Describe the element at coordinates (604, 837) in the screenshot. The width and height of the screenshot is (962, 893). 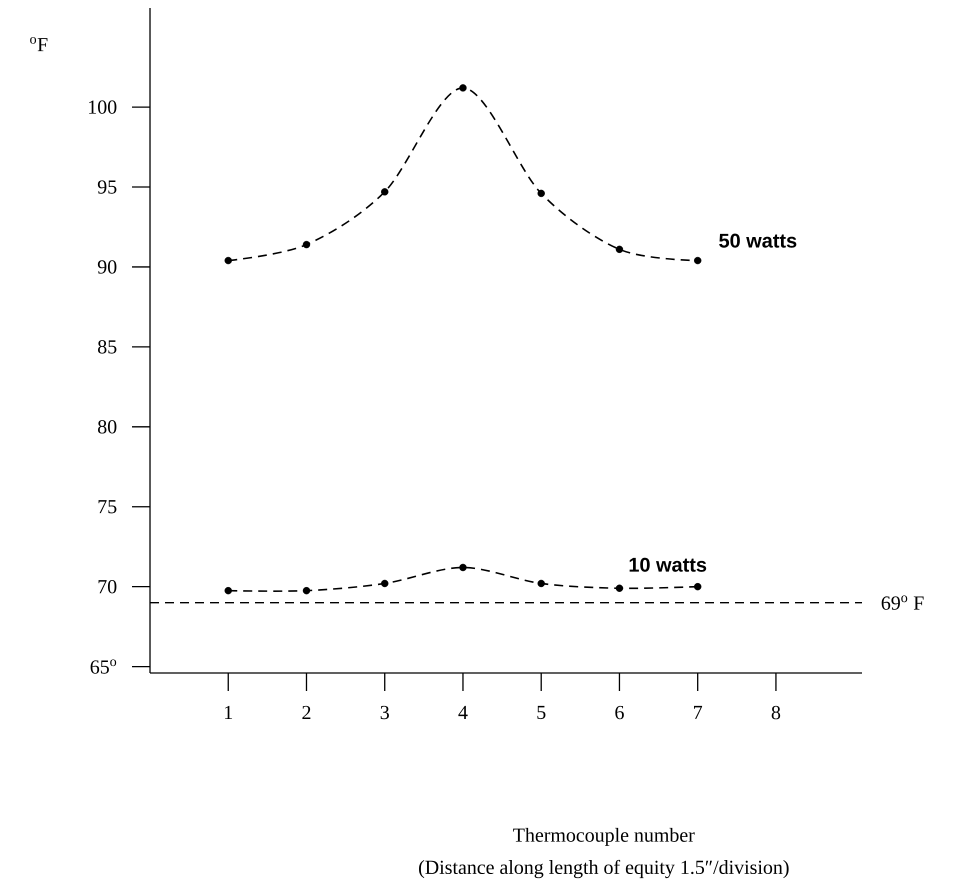
I see `text: Thermocouple number` at that location.